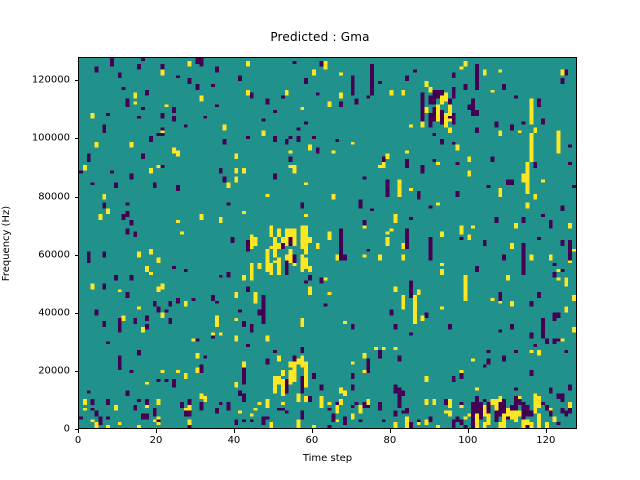 Image resolution: width=640 pixels, height=480 pixels. I want to click on y-axis-tick-label: 60000, so click(54, 255).